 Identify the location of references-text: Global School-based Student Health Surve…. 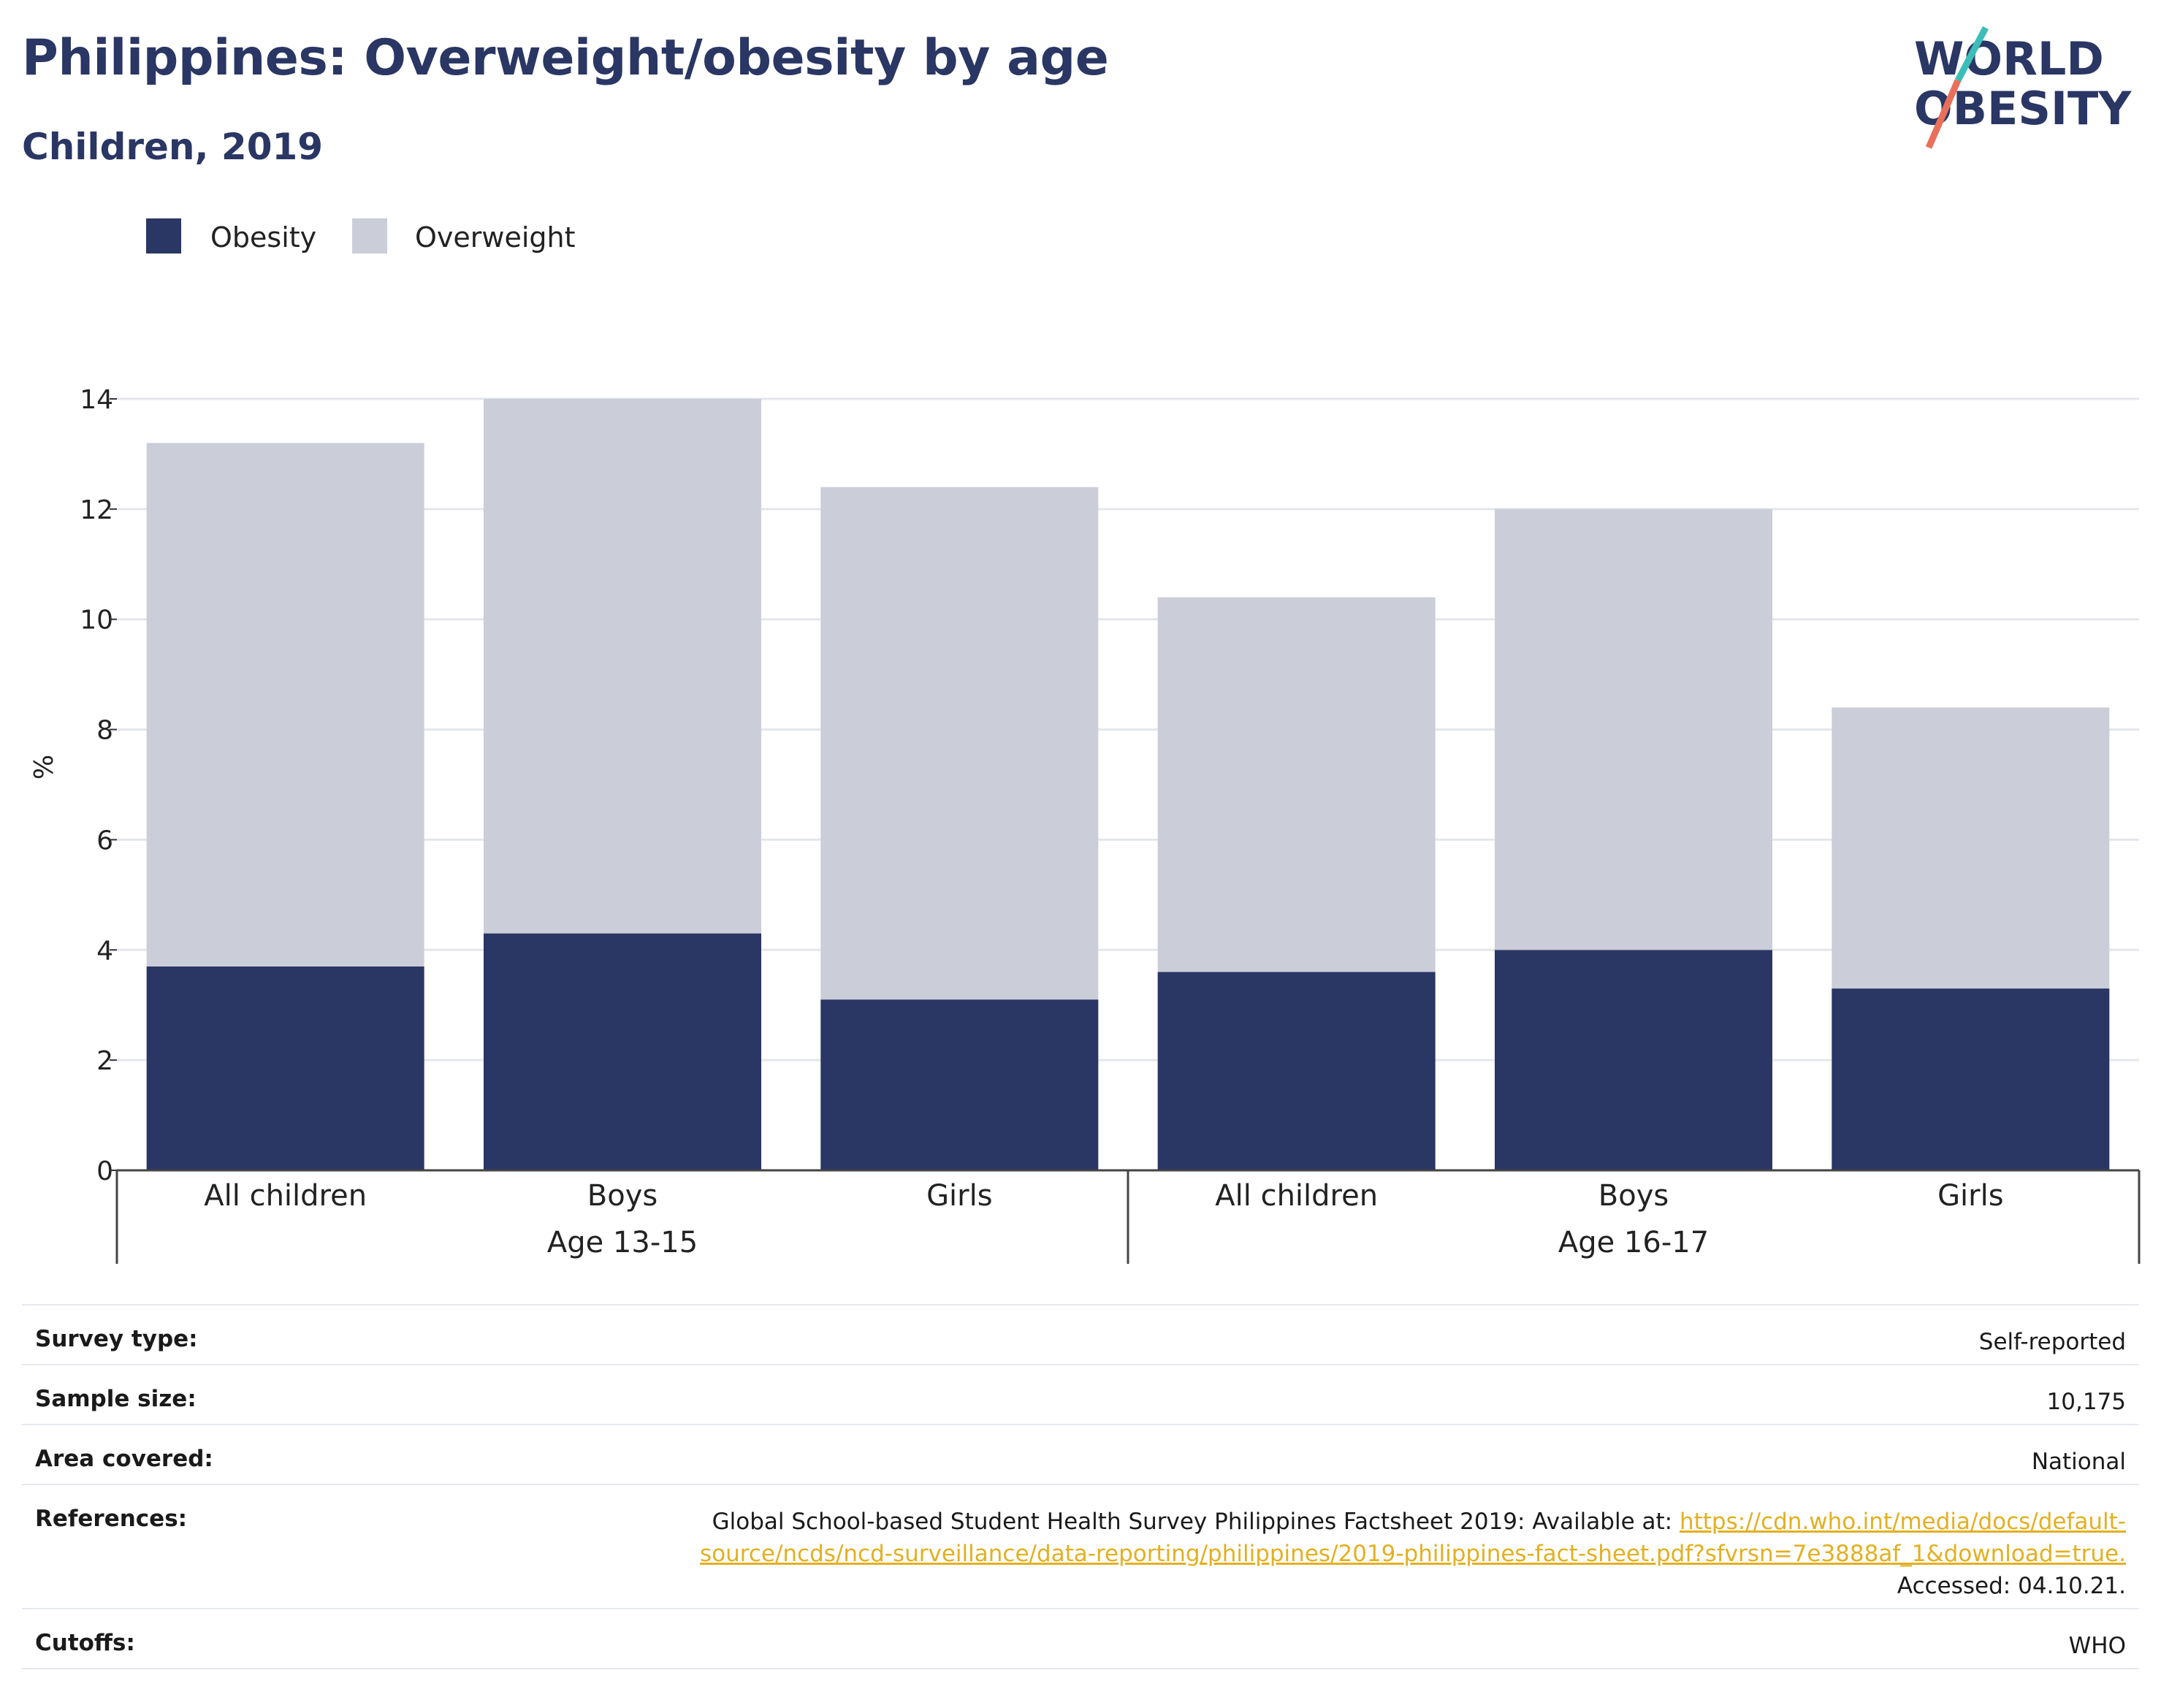
(1192, 1522).